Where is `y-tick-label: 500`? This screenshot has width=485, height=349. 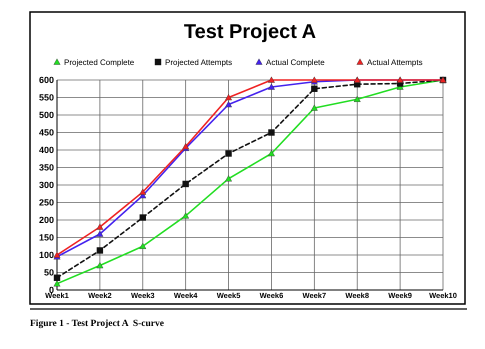 y-tick-label: 500 is located at coordinates (46, 115).